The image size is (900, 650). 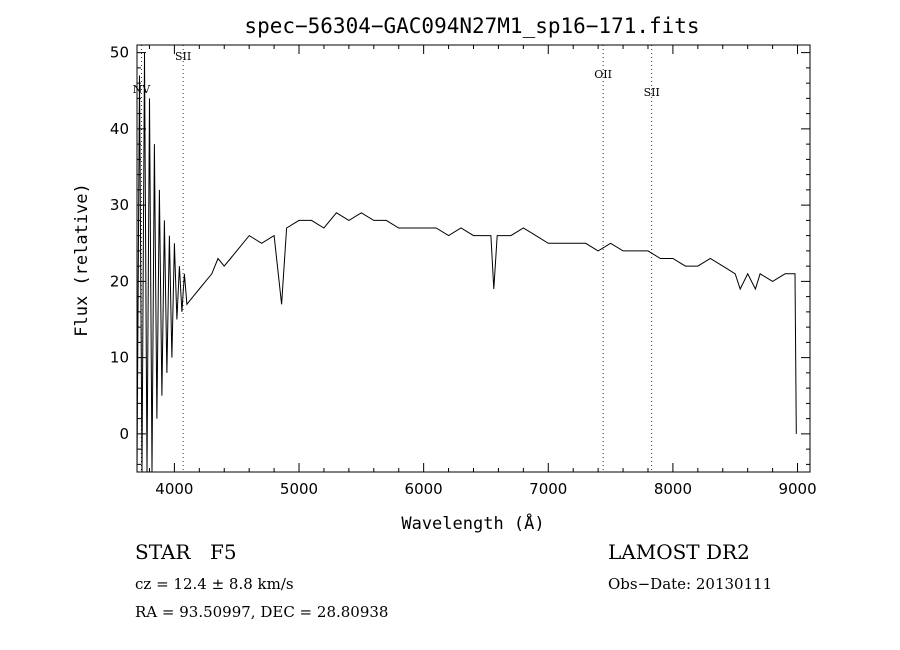 What do you see at coordinates (603, 74) in the screenshot?
I see `emission-line-label: OII` at bounding box center [603, 74].